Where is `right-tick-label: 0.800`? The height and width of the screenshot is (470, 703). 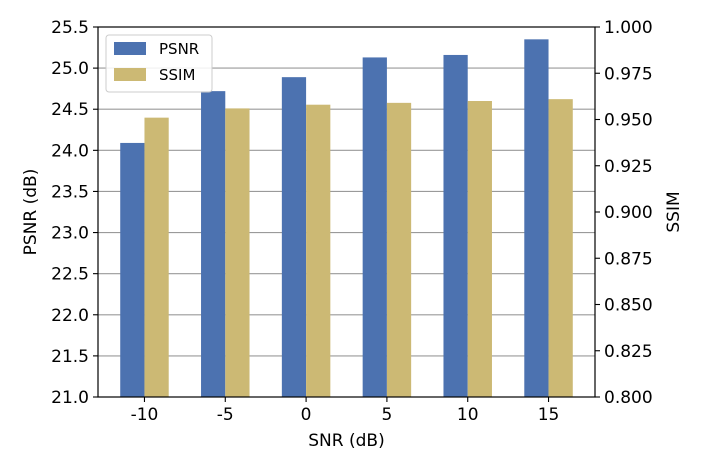
right-tick-label: 0.800 is located at coordinates (628, 398).